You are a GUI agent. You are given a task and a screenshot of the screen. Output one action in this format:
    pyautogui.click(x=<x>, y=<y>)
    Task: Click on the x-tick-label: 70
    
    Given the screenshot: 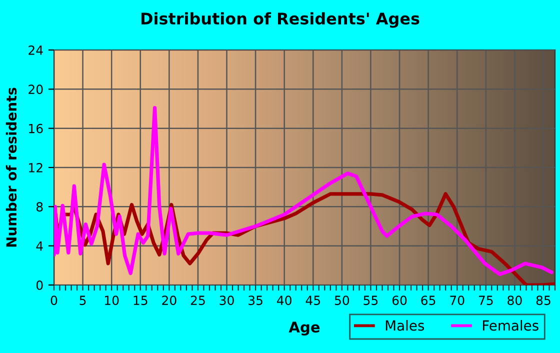 What is the action you would take?
    pyautogui.click(x=457, y=301)
    